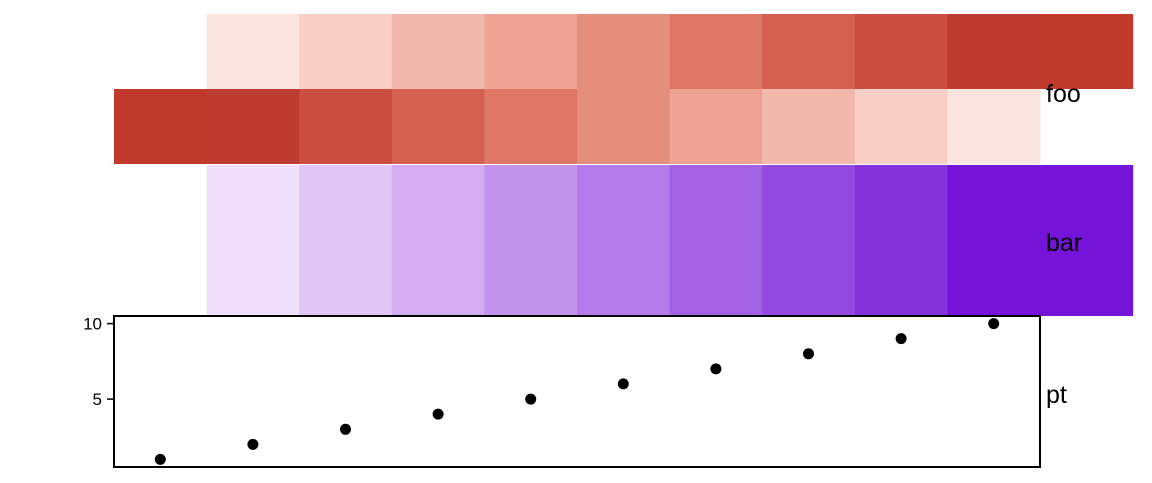  What do you see at coordinates (97, 399) in the screenshot?
I see `pt-y-tick-label: 5` at bounding box center [97, 399].